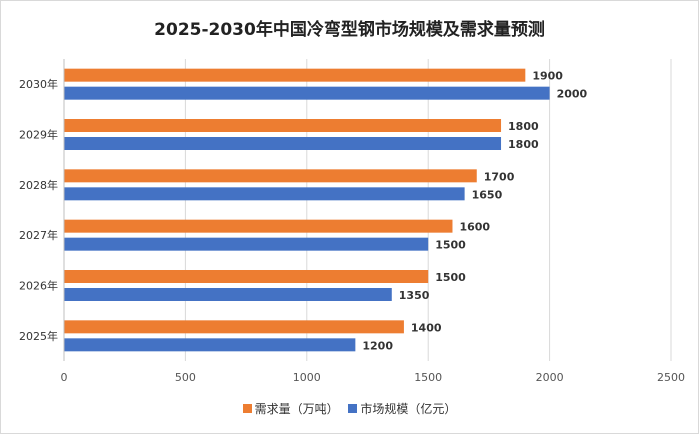  I want to click on legend-swatch-market-size, so click(353, 408).